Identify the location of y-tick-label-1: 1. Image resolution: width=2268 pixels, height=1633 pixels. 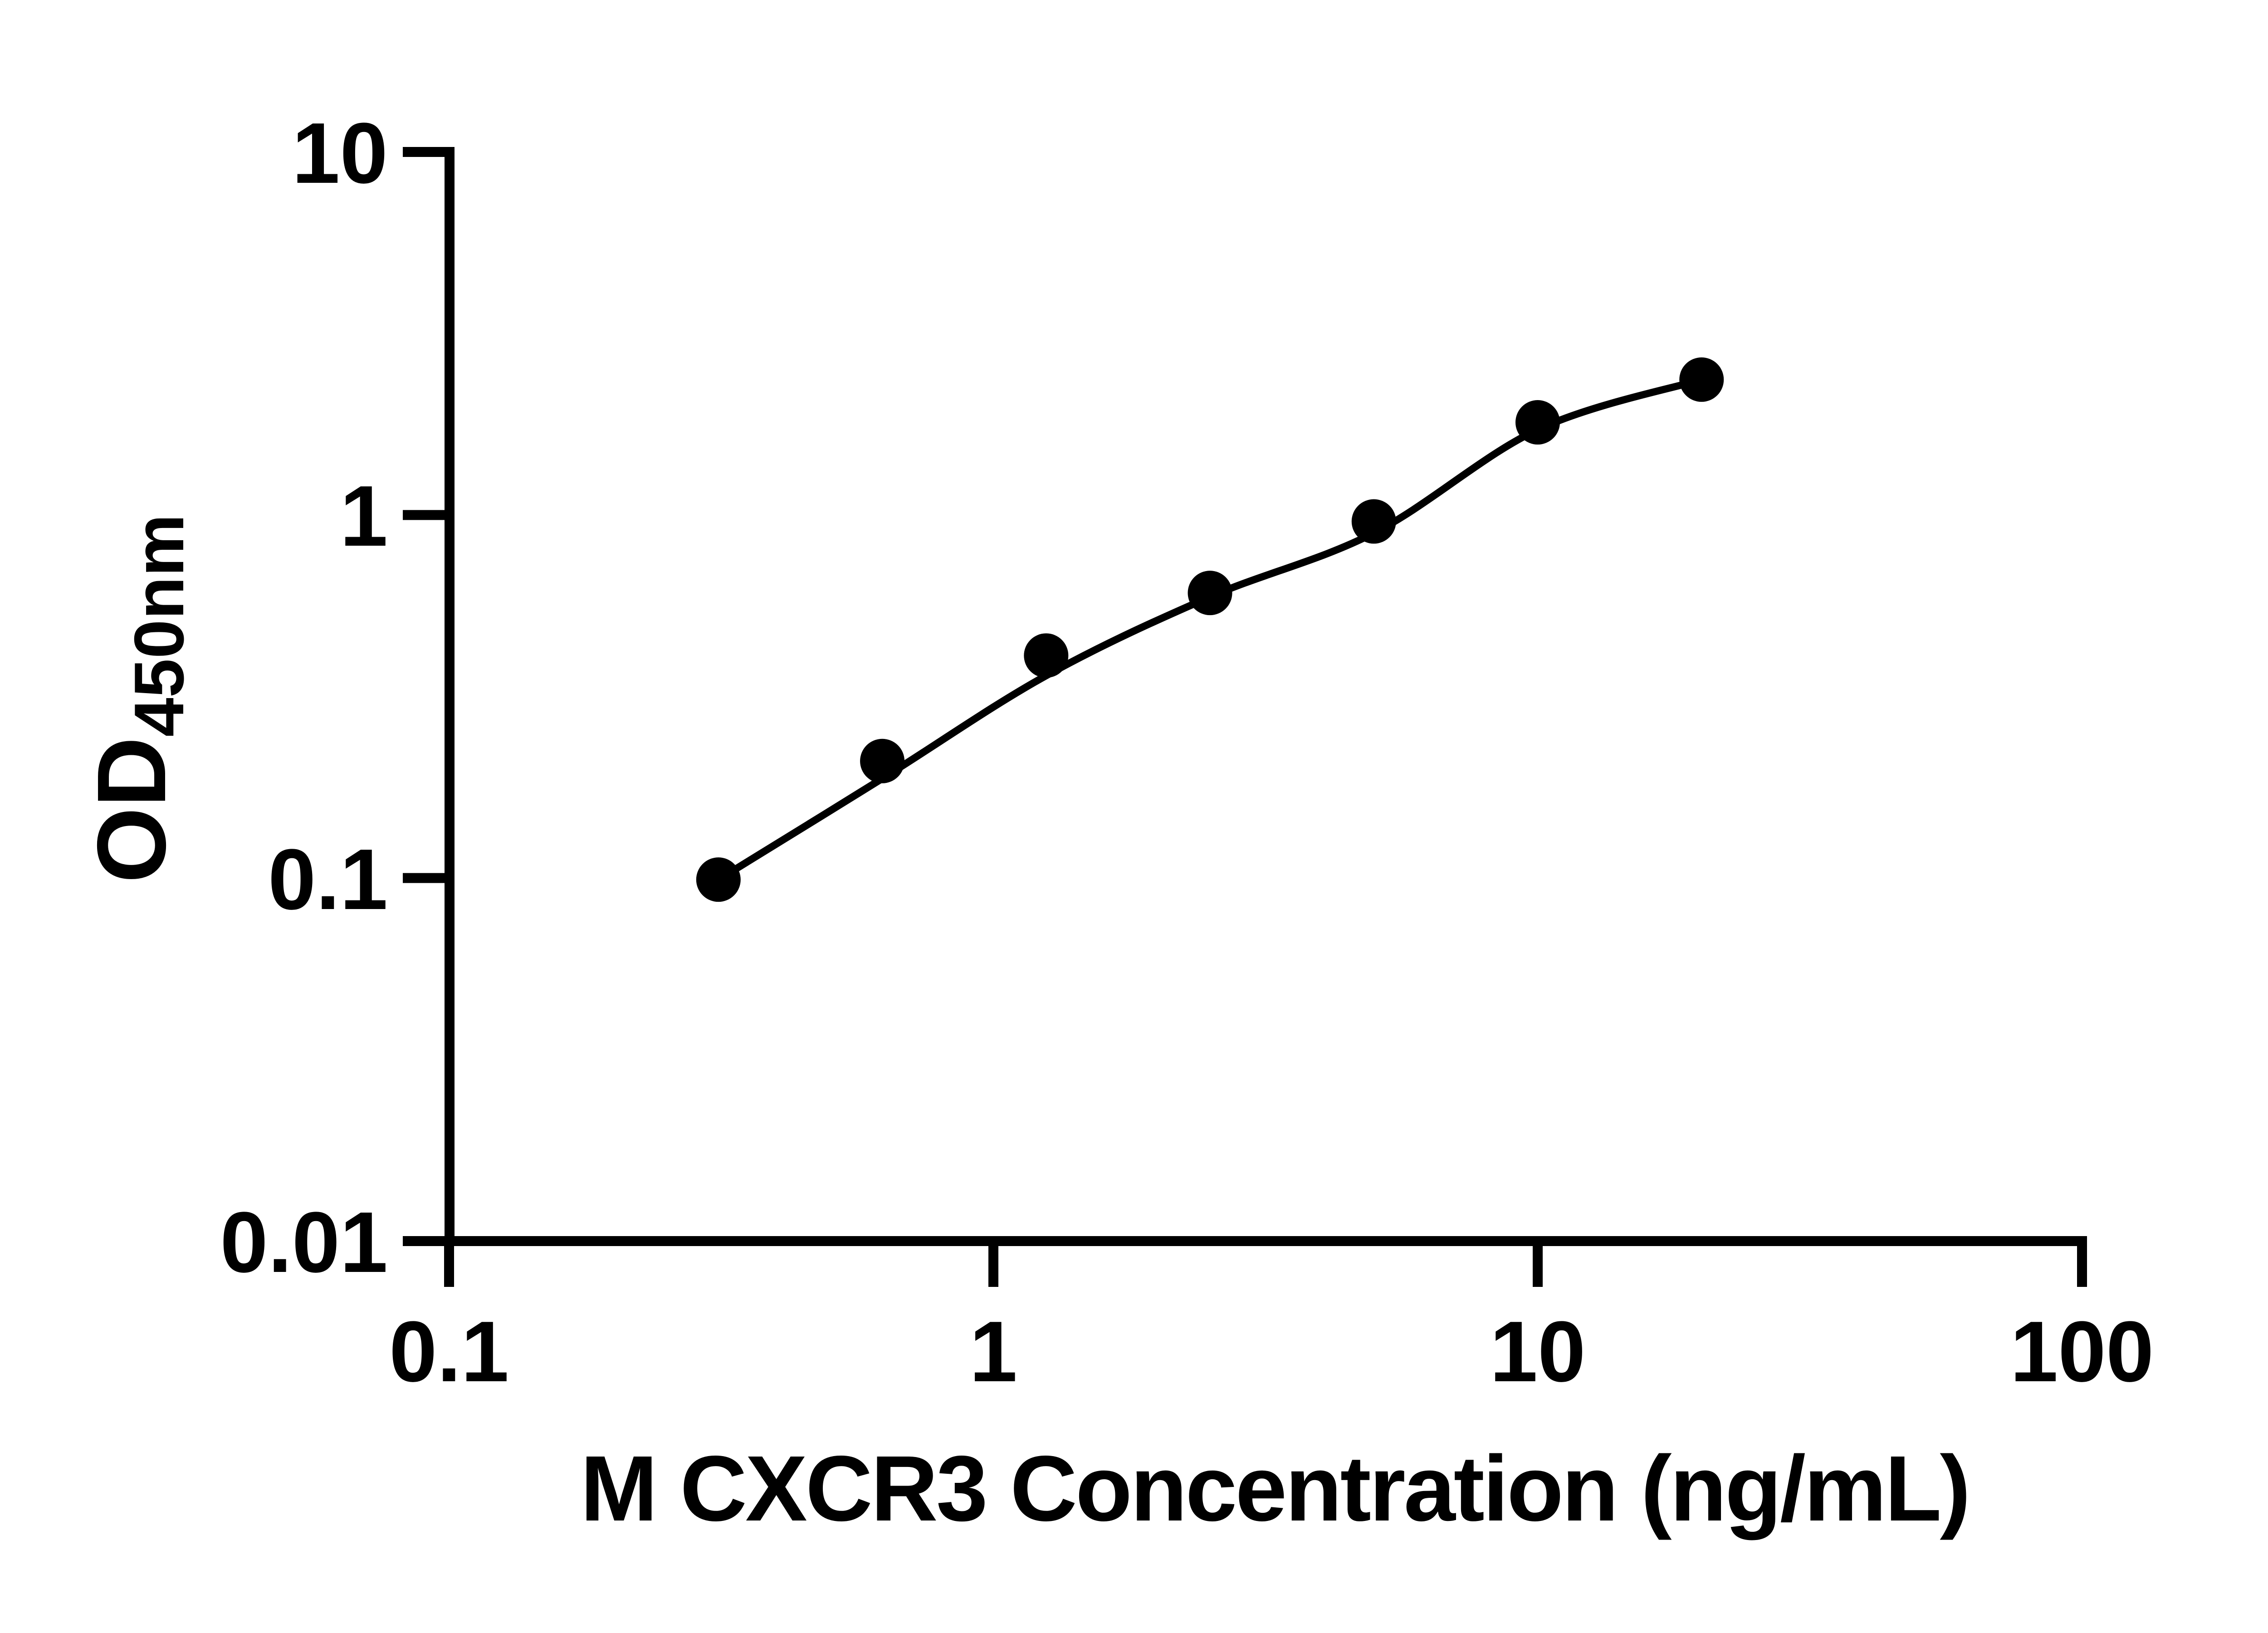
(364, 516).